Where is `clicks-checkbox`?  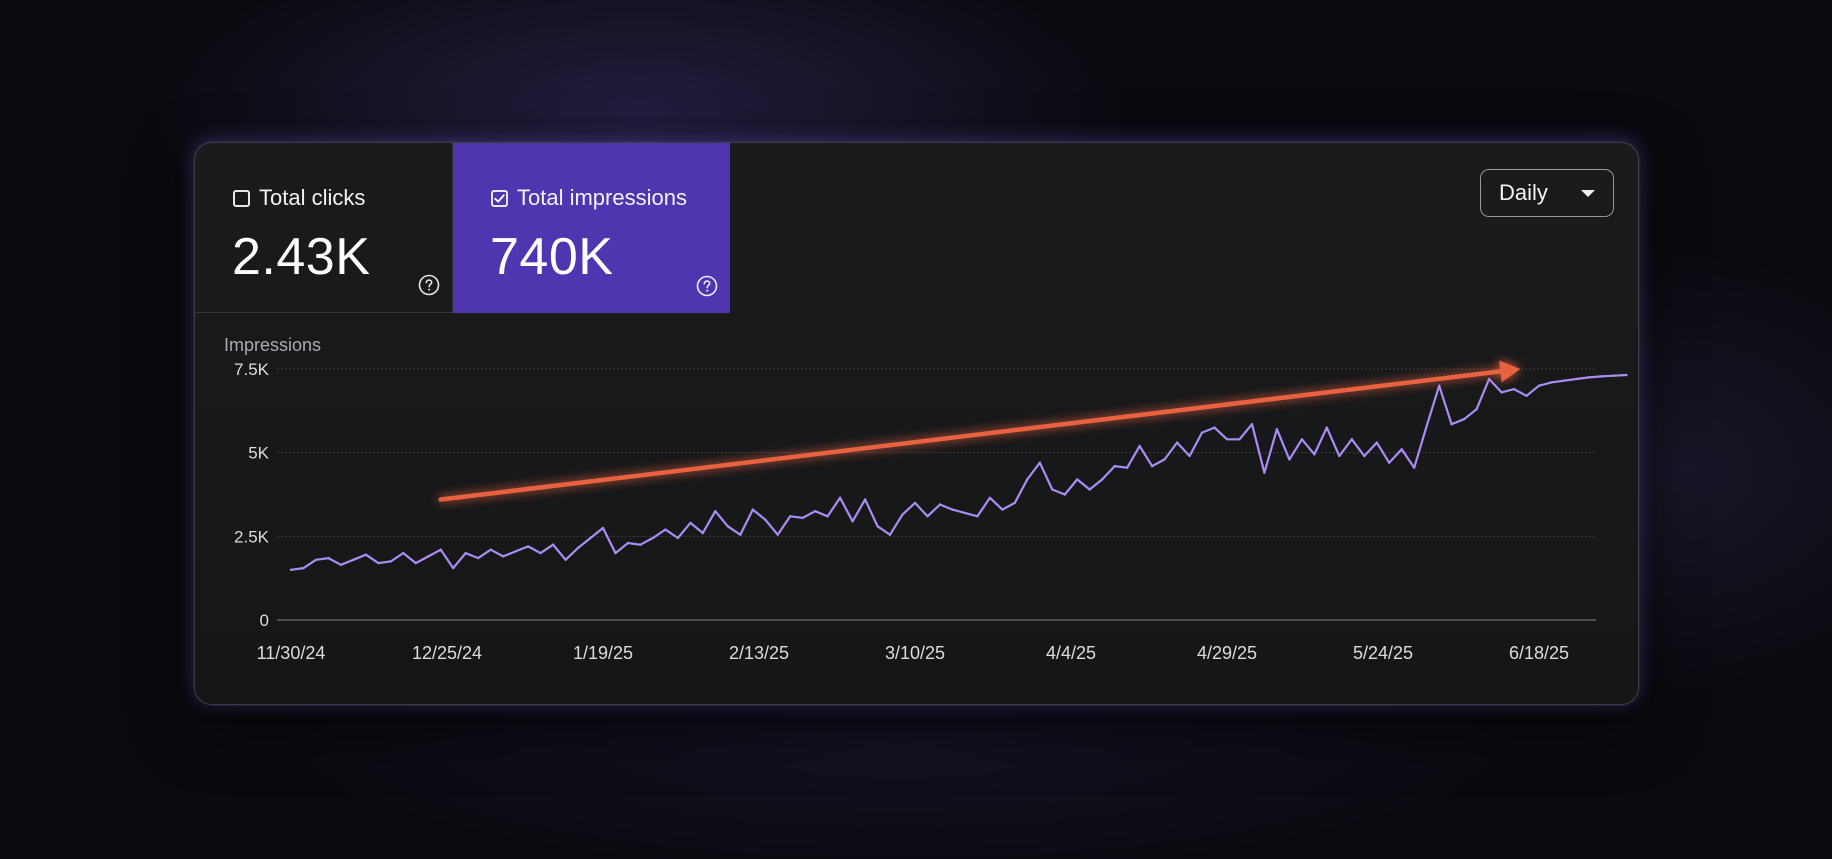 clicks-checkbox is located at coordinates (241, 198).